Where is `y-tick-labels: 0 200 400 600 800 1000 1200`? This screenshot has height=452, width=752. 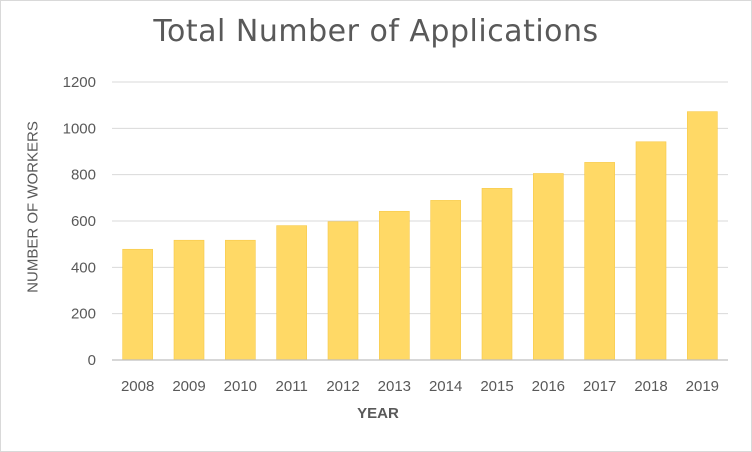
y-tick-labels: 0 200 400 600 800 1000 1200 is located at coordinates (79, 221).